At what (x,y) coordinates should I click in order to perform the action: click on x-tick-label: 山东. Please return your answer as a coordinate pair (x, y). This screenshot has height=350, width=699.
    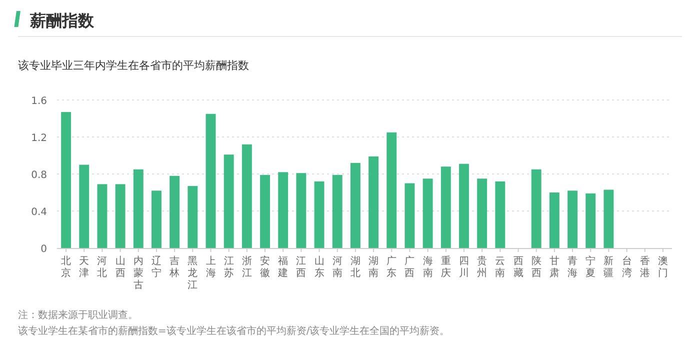
    Looking at the image, I should click on (319, 267).